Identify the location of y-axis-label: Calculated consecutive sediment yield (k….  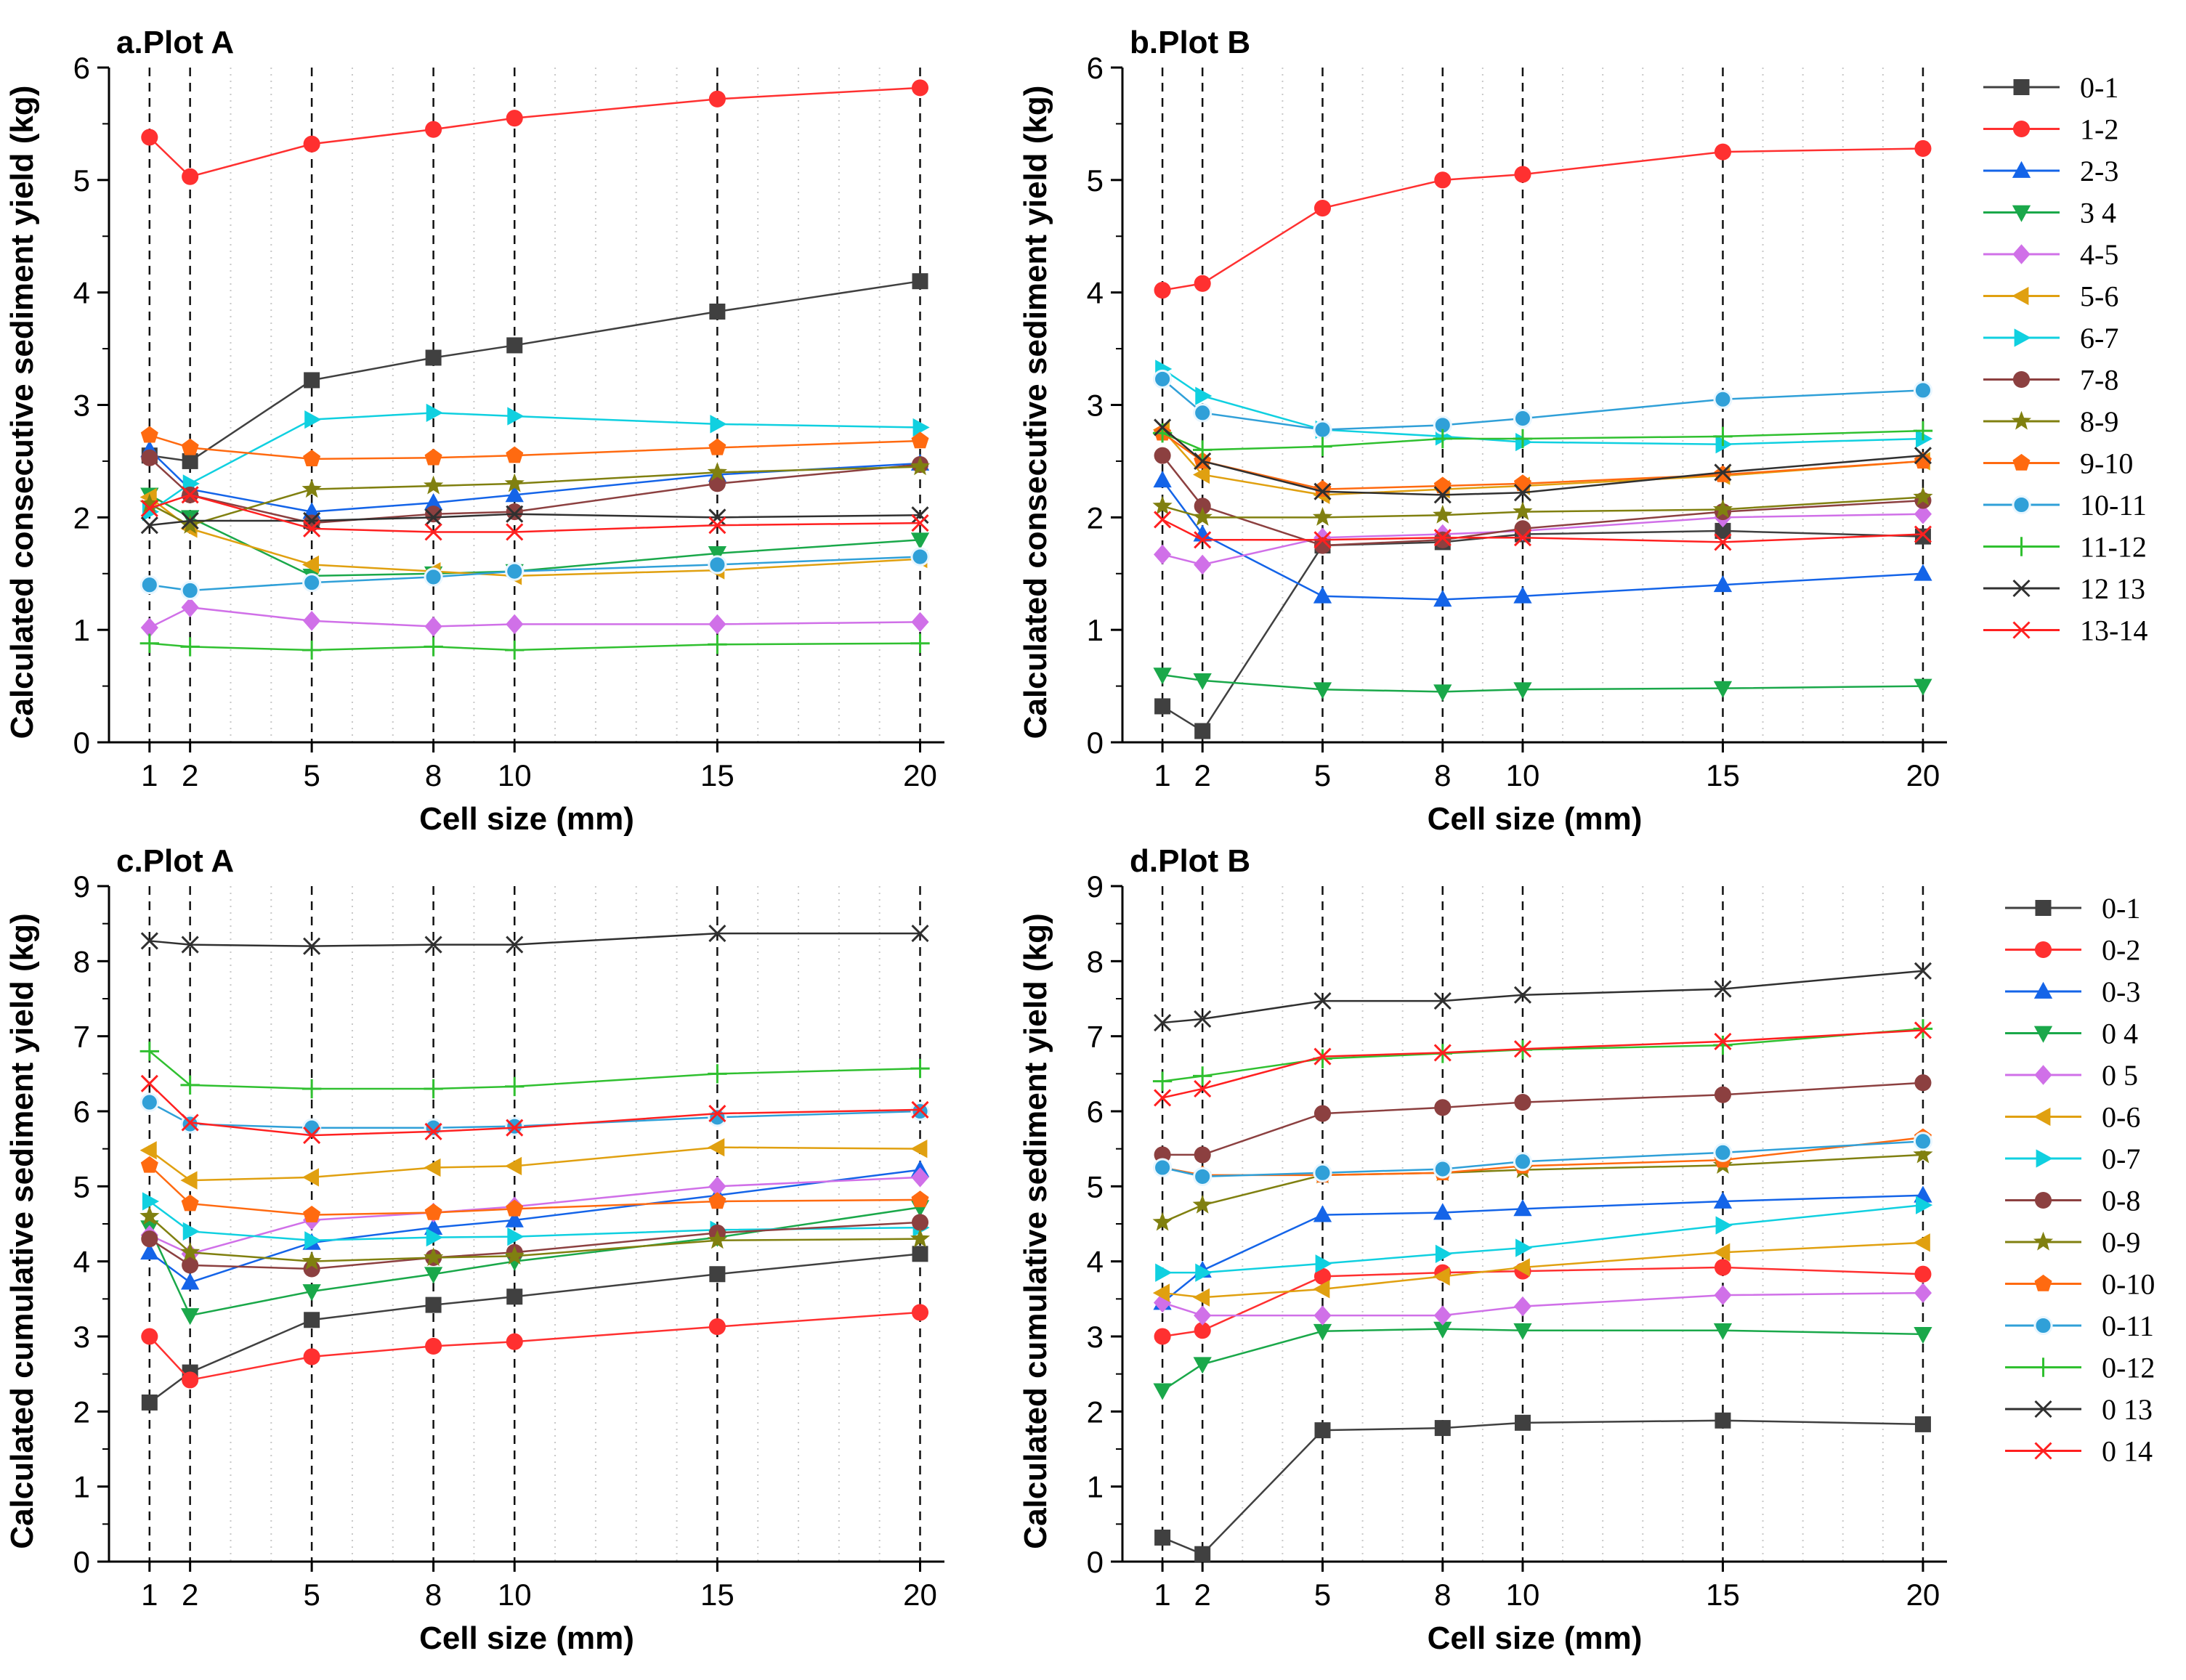
(1035, 412).